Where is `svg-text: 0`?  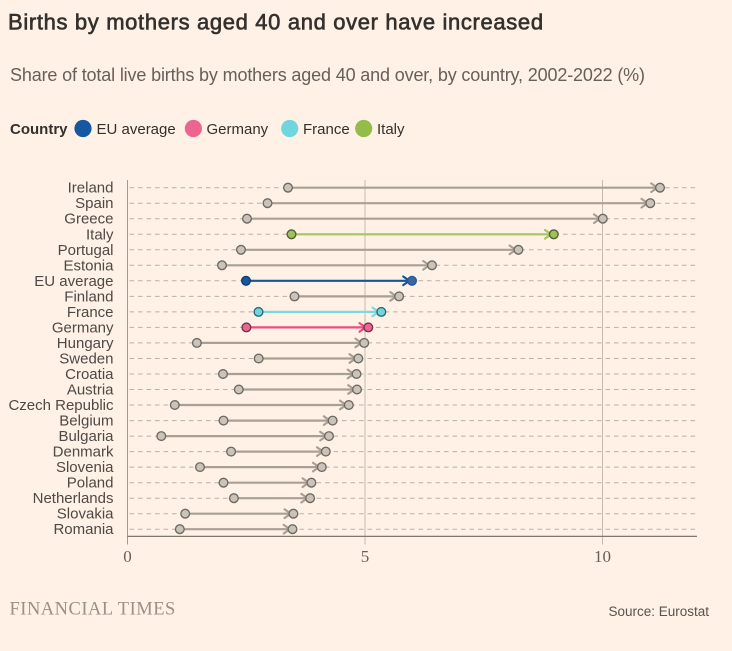 svg-text: 0 is located at coordinates (127, 556).